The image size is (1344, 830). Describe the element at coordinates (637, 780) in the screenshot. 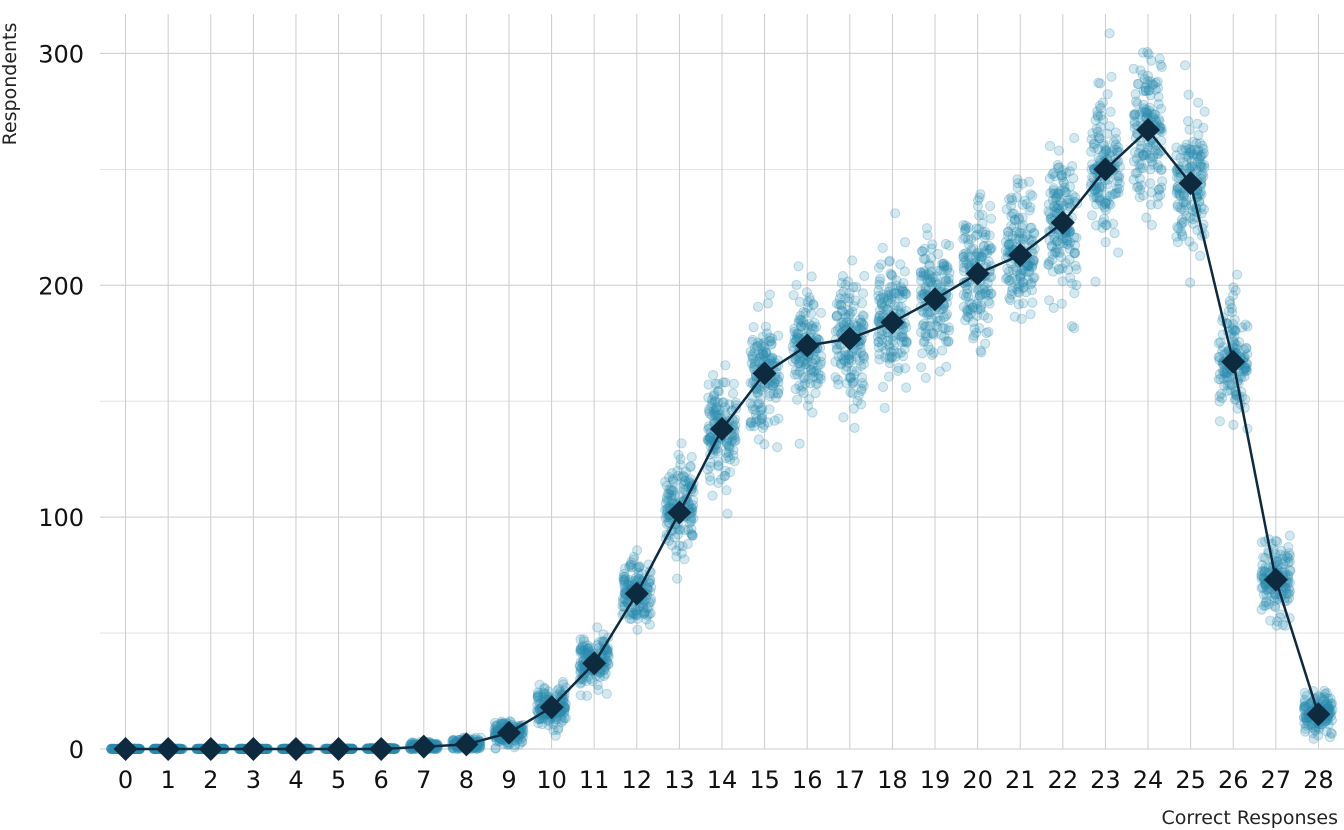

I see `x-tick-label: 12` at that location.